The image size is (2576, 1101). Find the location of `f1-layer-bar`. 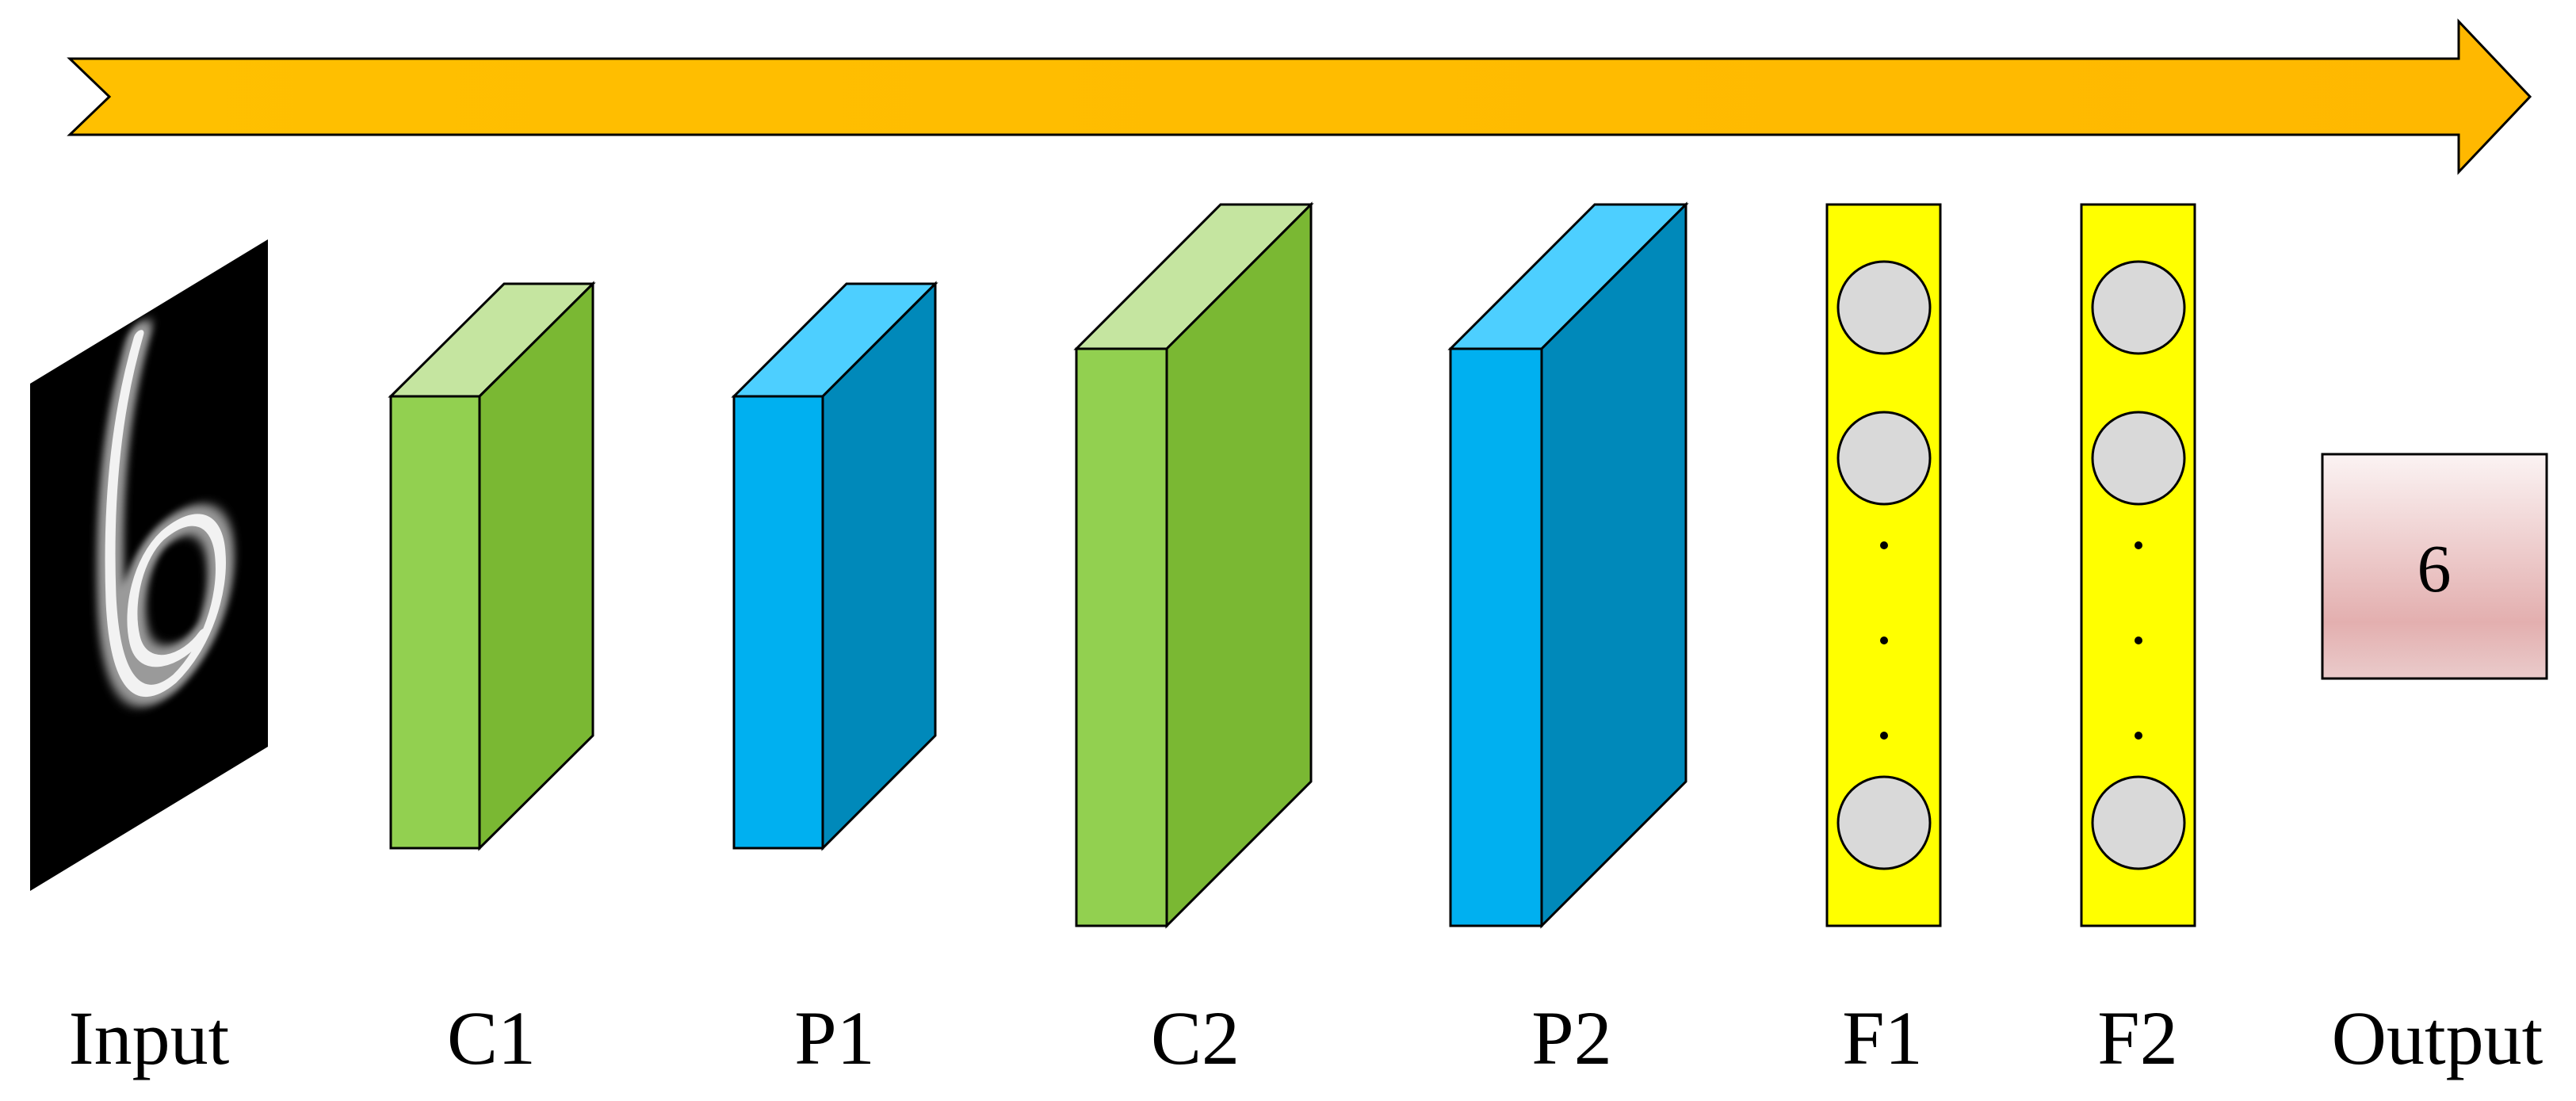

f1-layer-bar is located at coordinates (1884, 565).